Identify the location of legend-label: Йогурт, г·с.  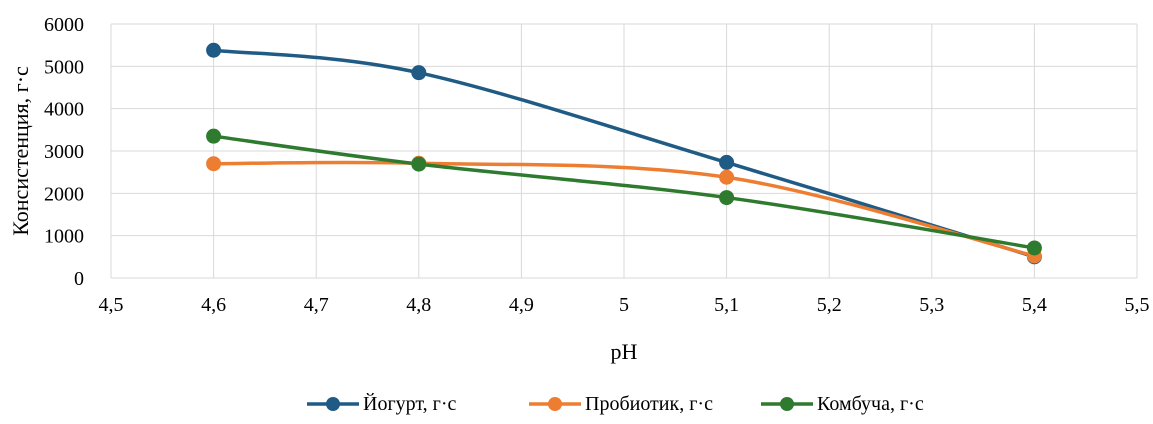
(409, 403).